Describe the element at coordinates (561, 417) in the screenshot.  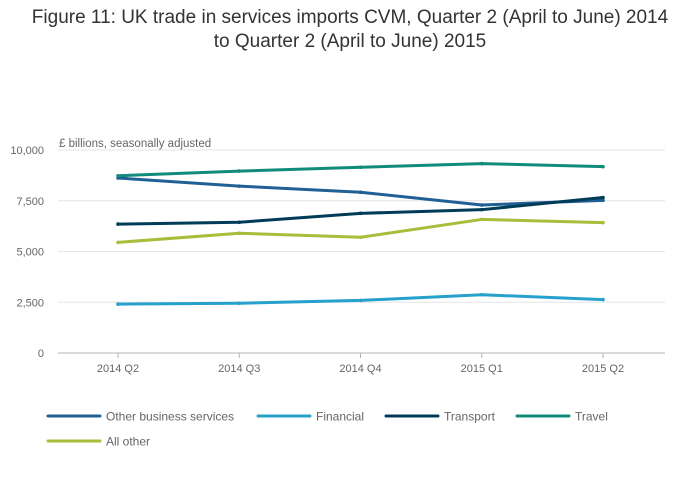
I see `legend-item: Travel` at that location.